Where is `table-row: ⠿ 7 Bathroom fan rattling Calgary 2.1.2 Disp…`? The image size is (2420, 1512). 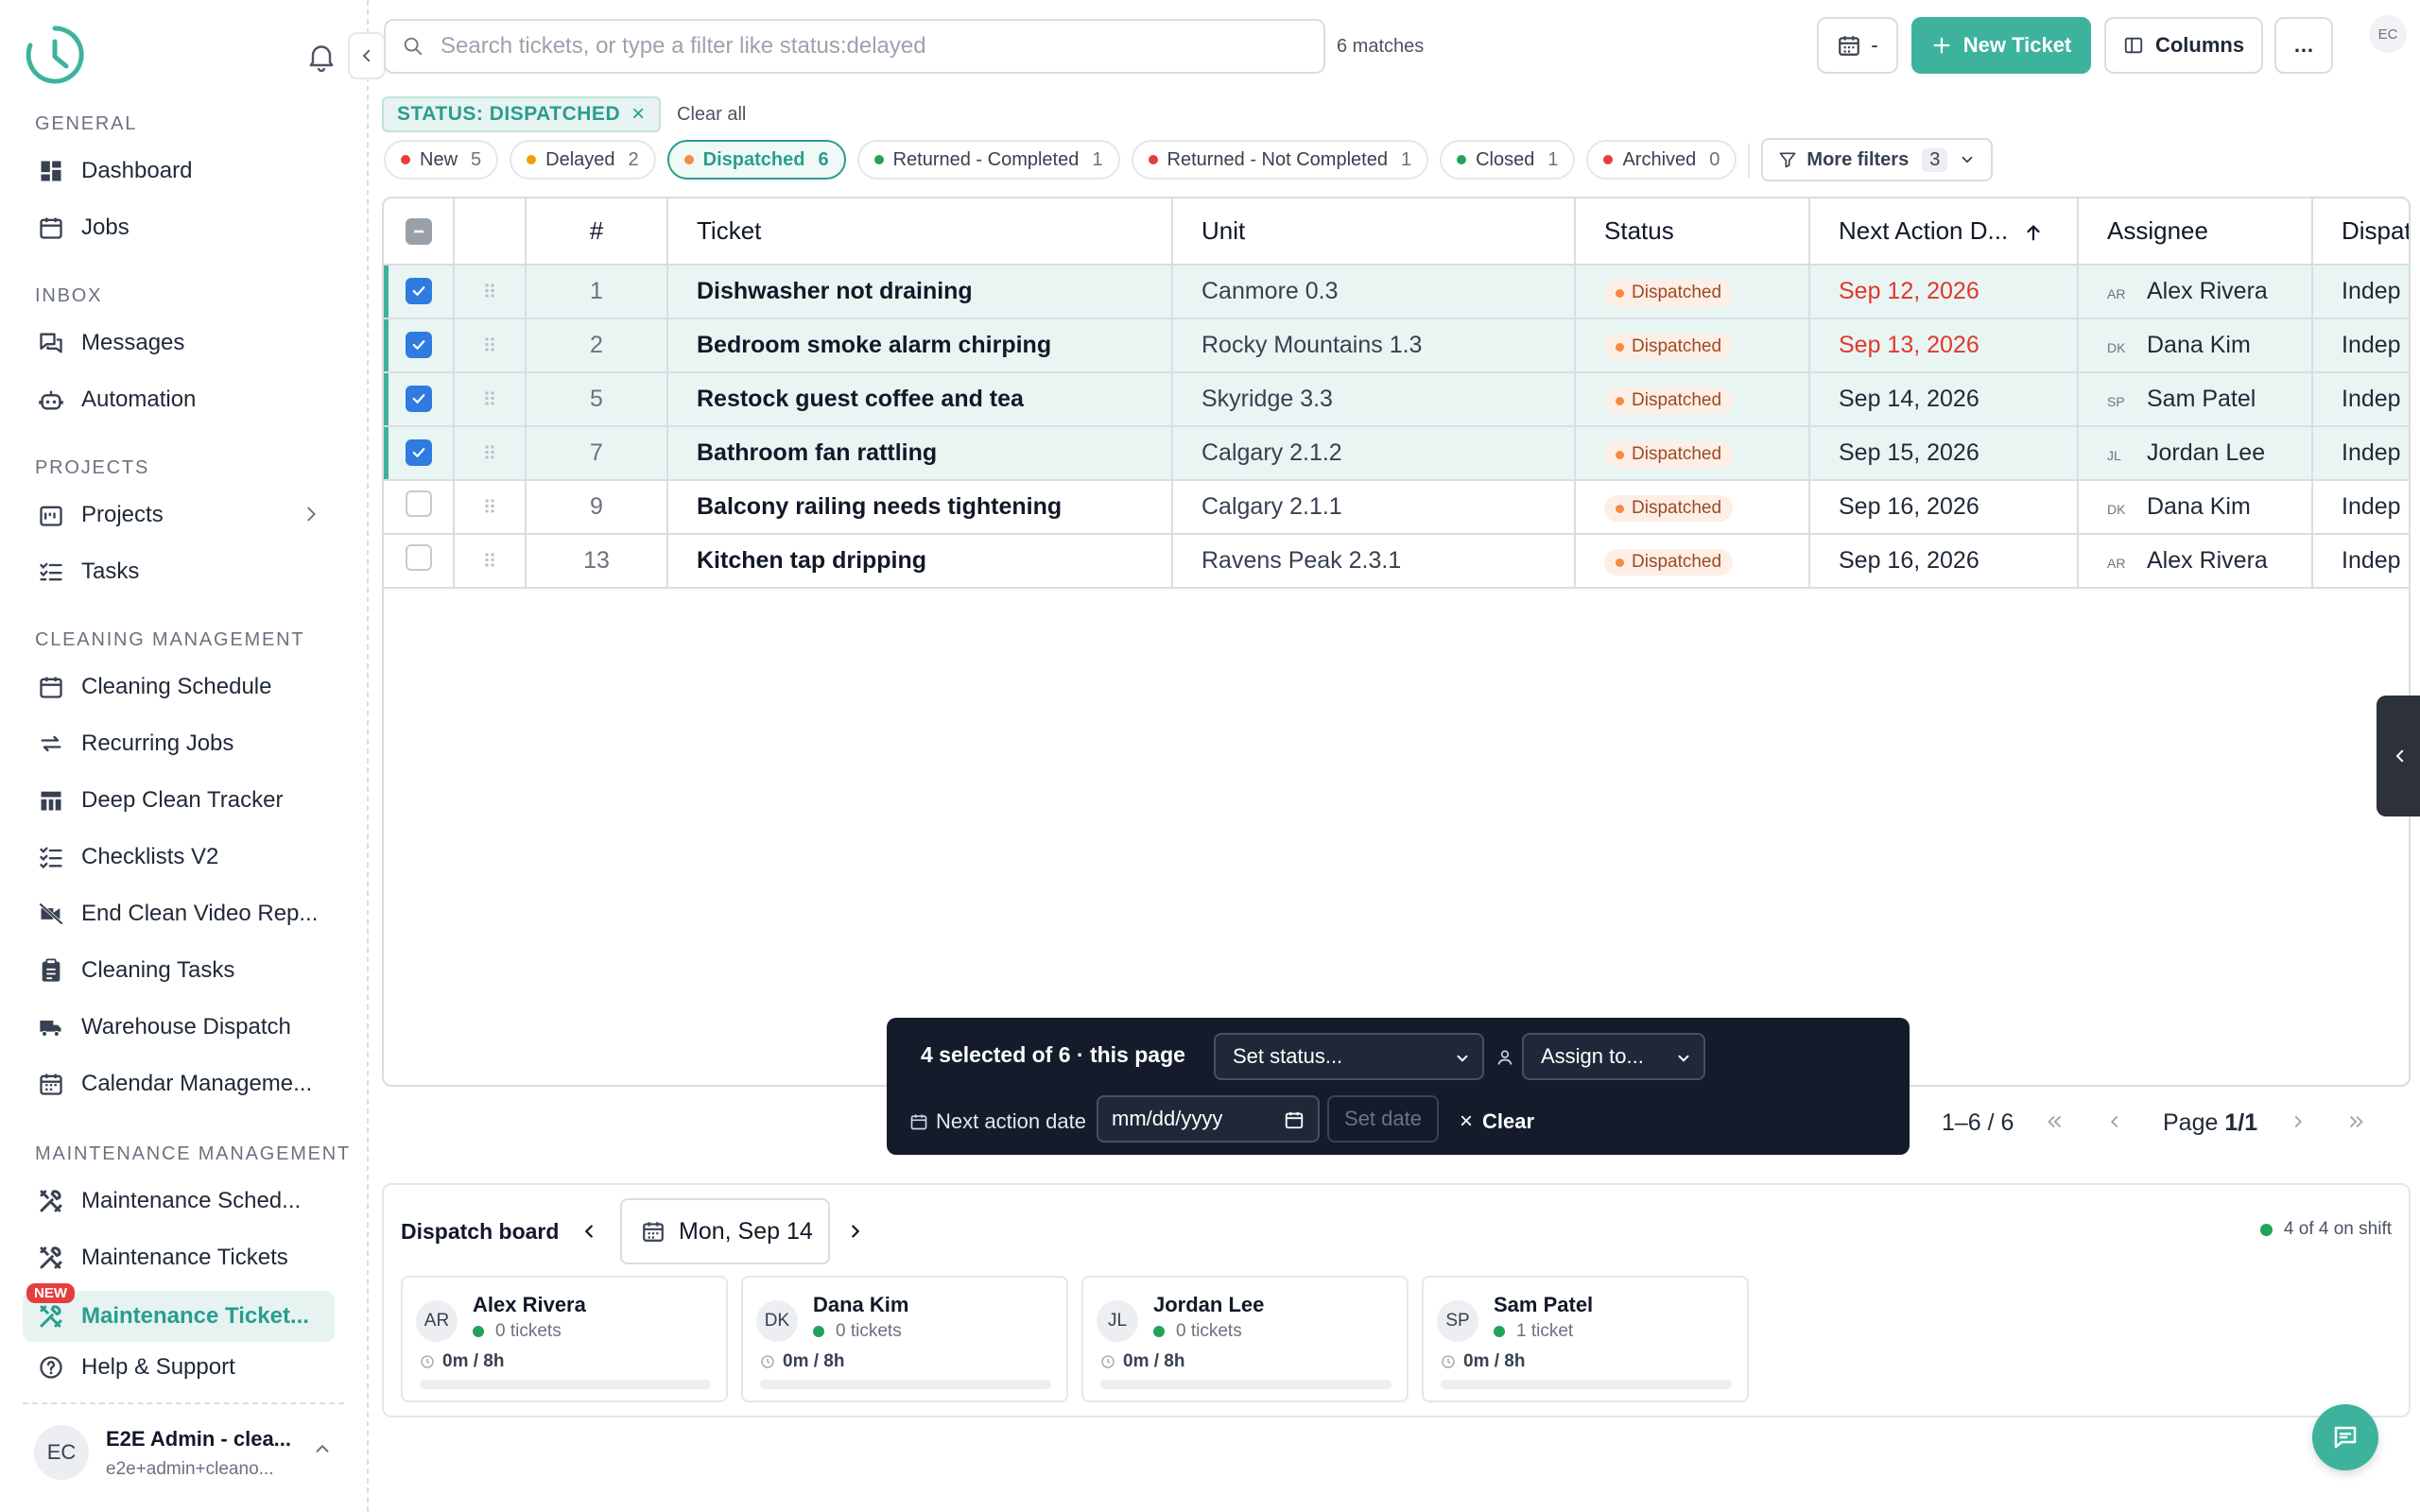
table-row: ⠿ 7 Bathroom fan rattling Calgary 2.1.2 Disp… is located at coordinates (1396, 453).